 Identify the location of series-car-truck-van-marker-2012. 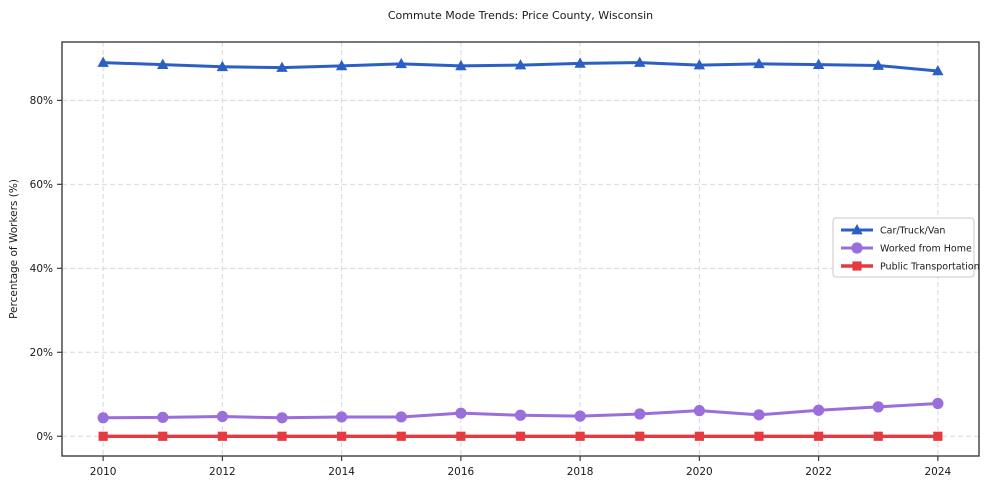
(222, 66).